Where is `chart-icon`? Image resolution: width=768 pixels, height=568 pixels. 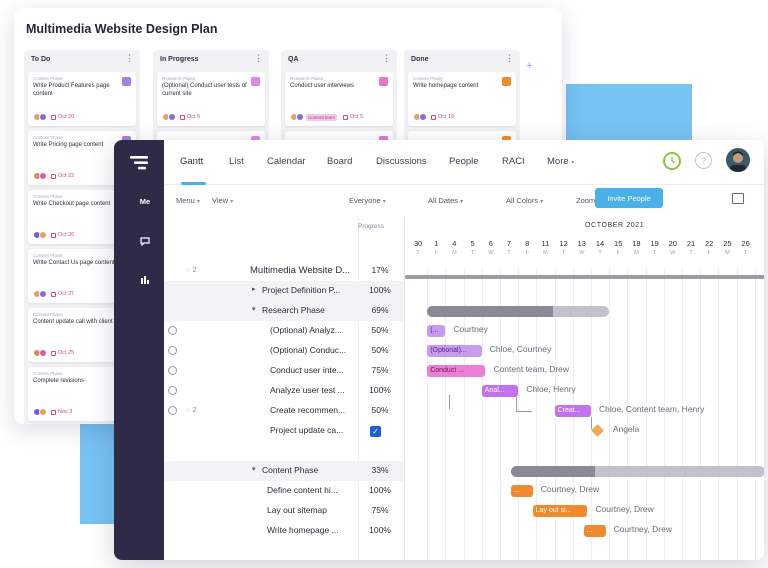
chart-icon is located at coordinates (145, 279).